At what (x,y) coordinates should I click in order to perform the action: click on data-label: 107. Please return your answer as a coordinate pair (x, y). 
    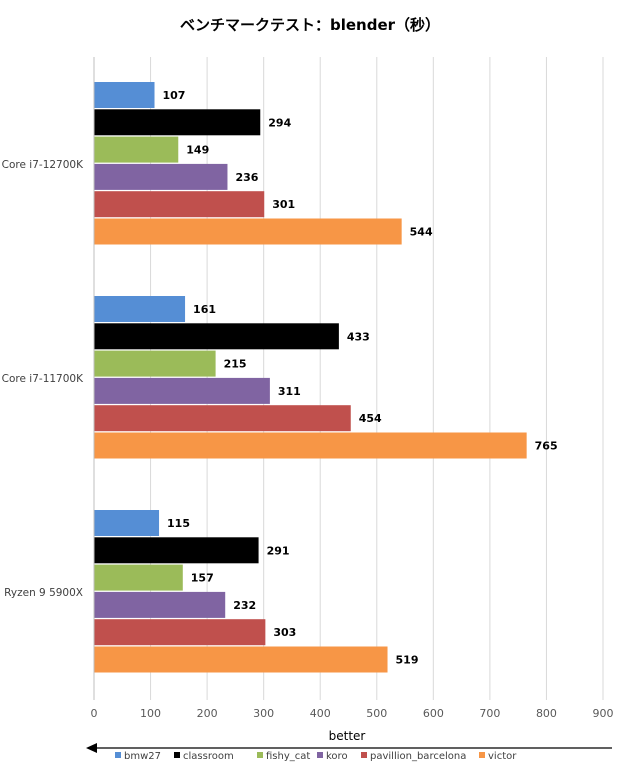
    Looking at the image, I should click on (174, 95).